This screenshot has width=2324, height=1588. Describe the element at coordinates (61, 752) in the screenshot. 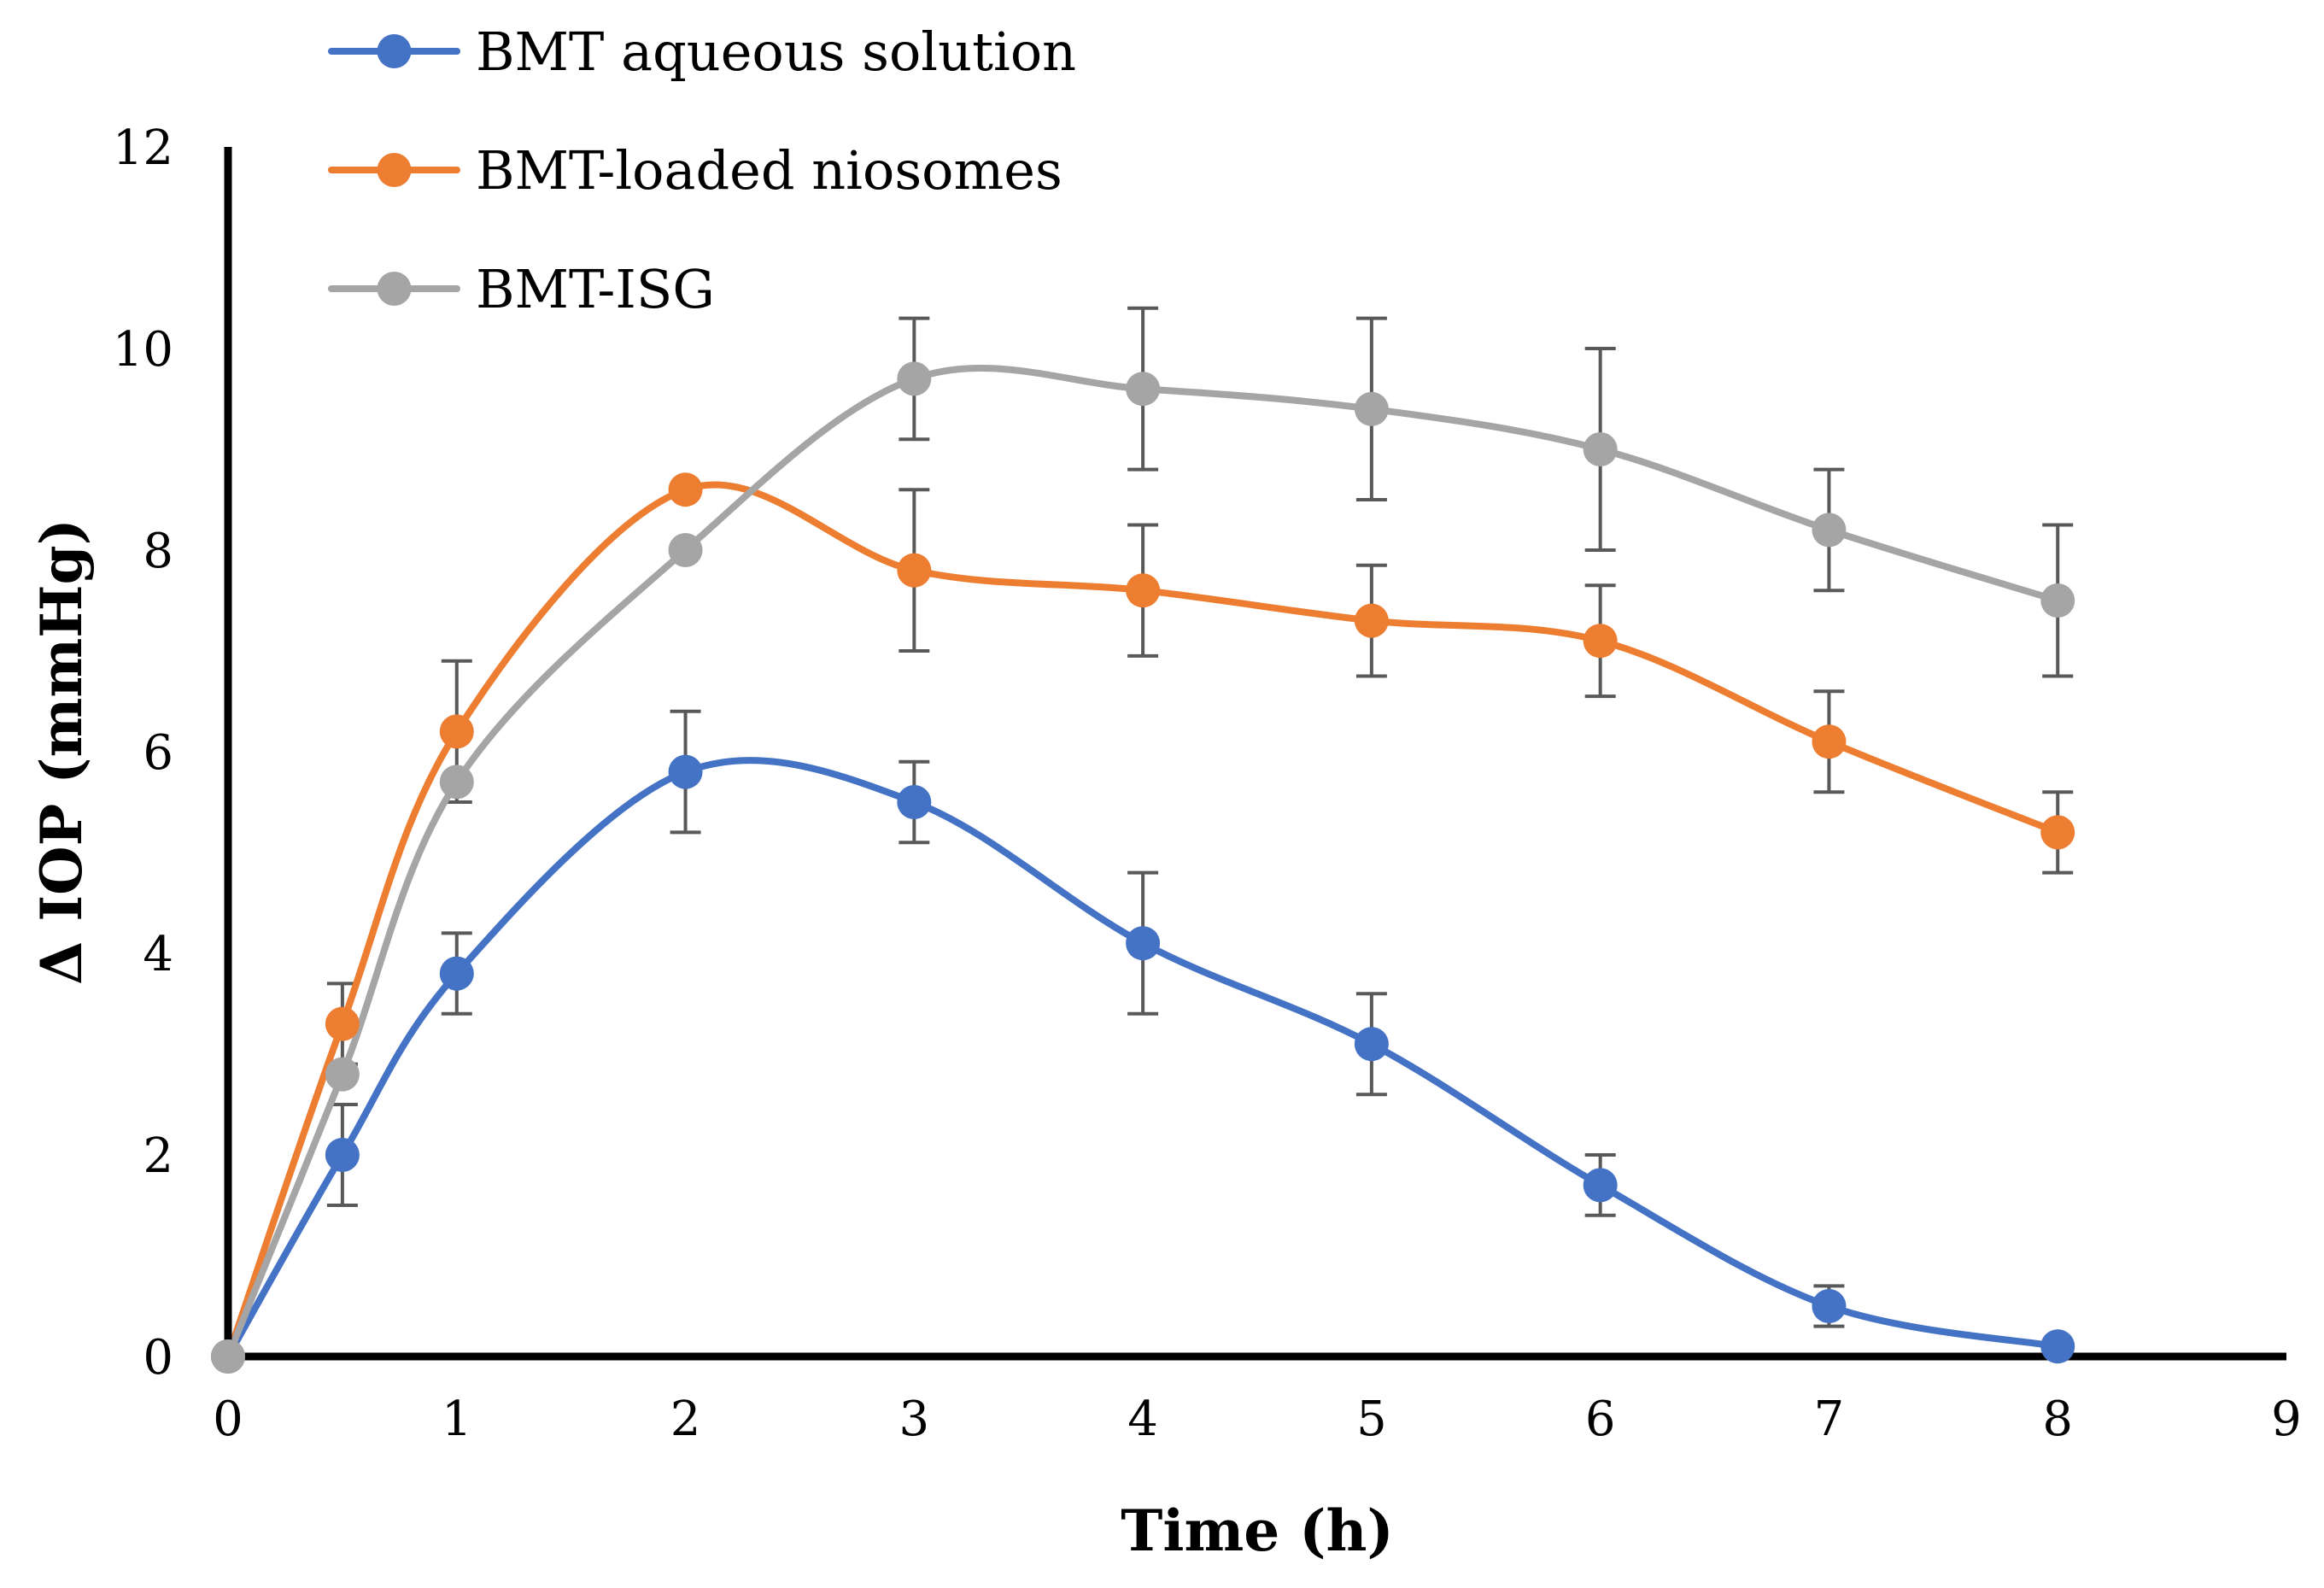

I see `y-axis-title: Δ IOP (mmHg)` at that location.